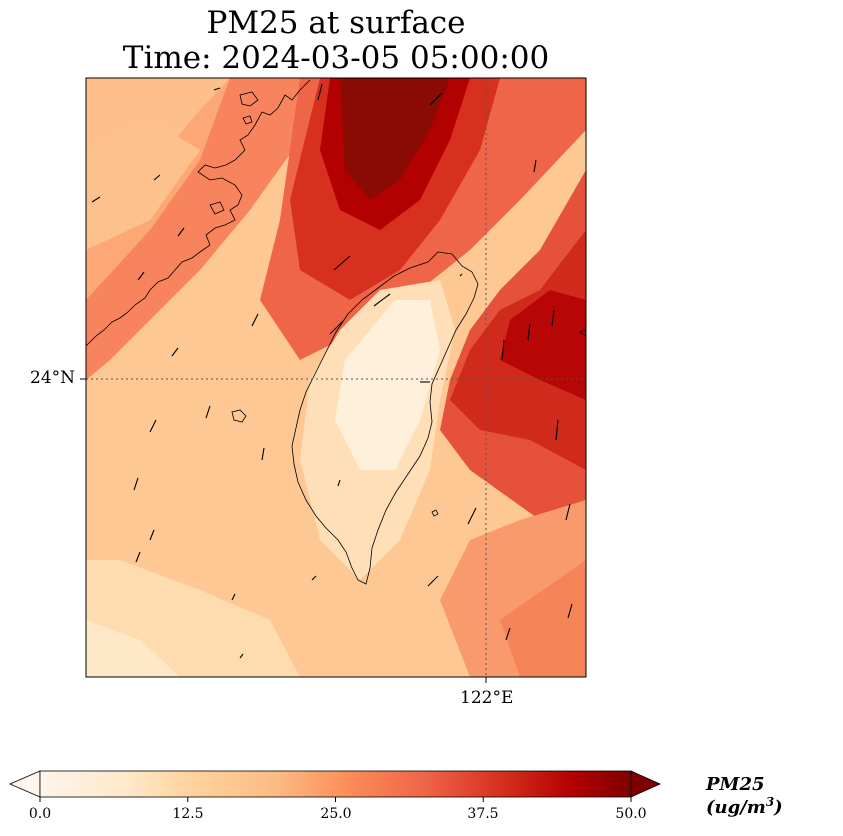 The height and width of the screenshot is (836, 843). I want to click on colorbar-label: PM25 (ug/m3), so click(744, 796).